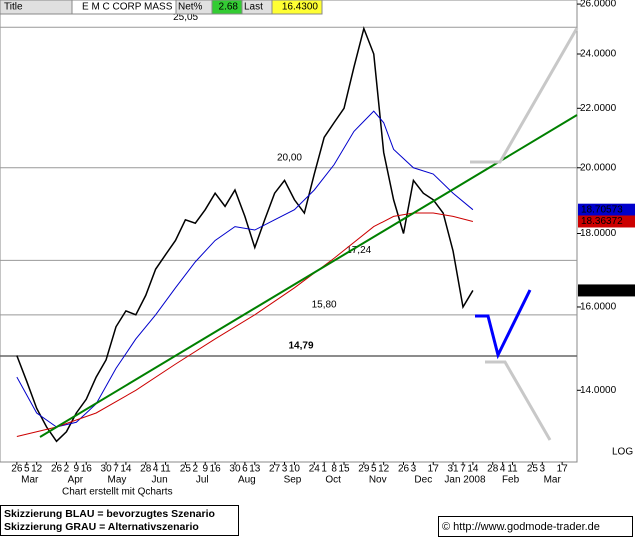  Describe the element at coordinates (324, 304) in the screenshot. I see `level-label: 15,80` at that location.